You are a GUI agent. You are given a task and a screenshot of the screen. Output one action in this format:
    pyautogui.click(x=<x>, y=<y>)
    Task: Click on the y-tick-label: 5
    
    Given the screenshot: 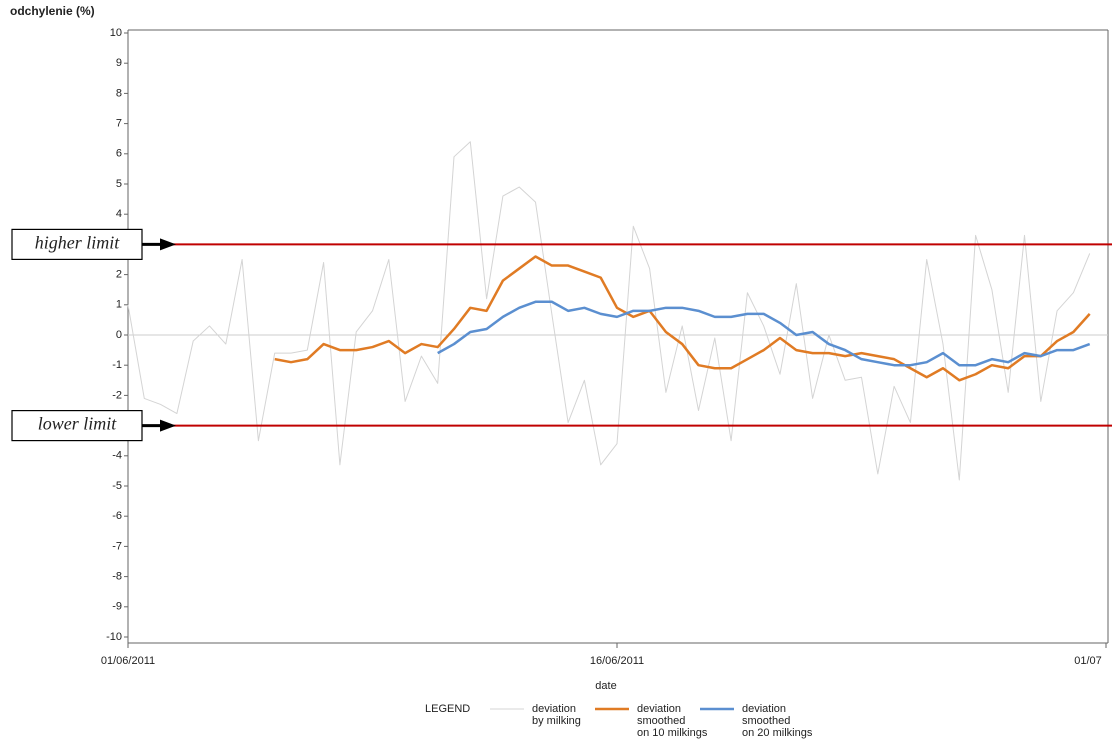 What is the action you would take?
    pyautogui.click(x=119, y=184)
    